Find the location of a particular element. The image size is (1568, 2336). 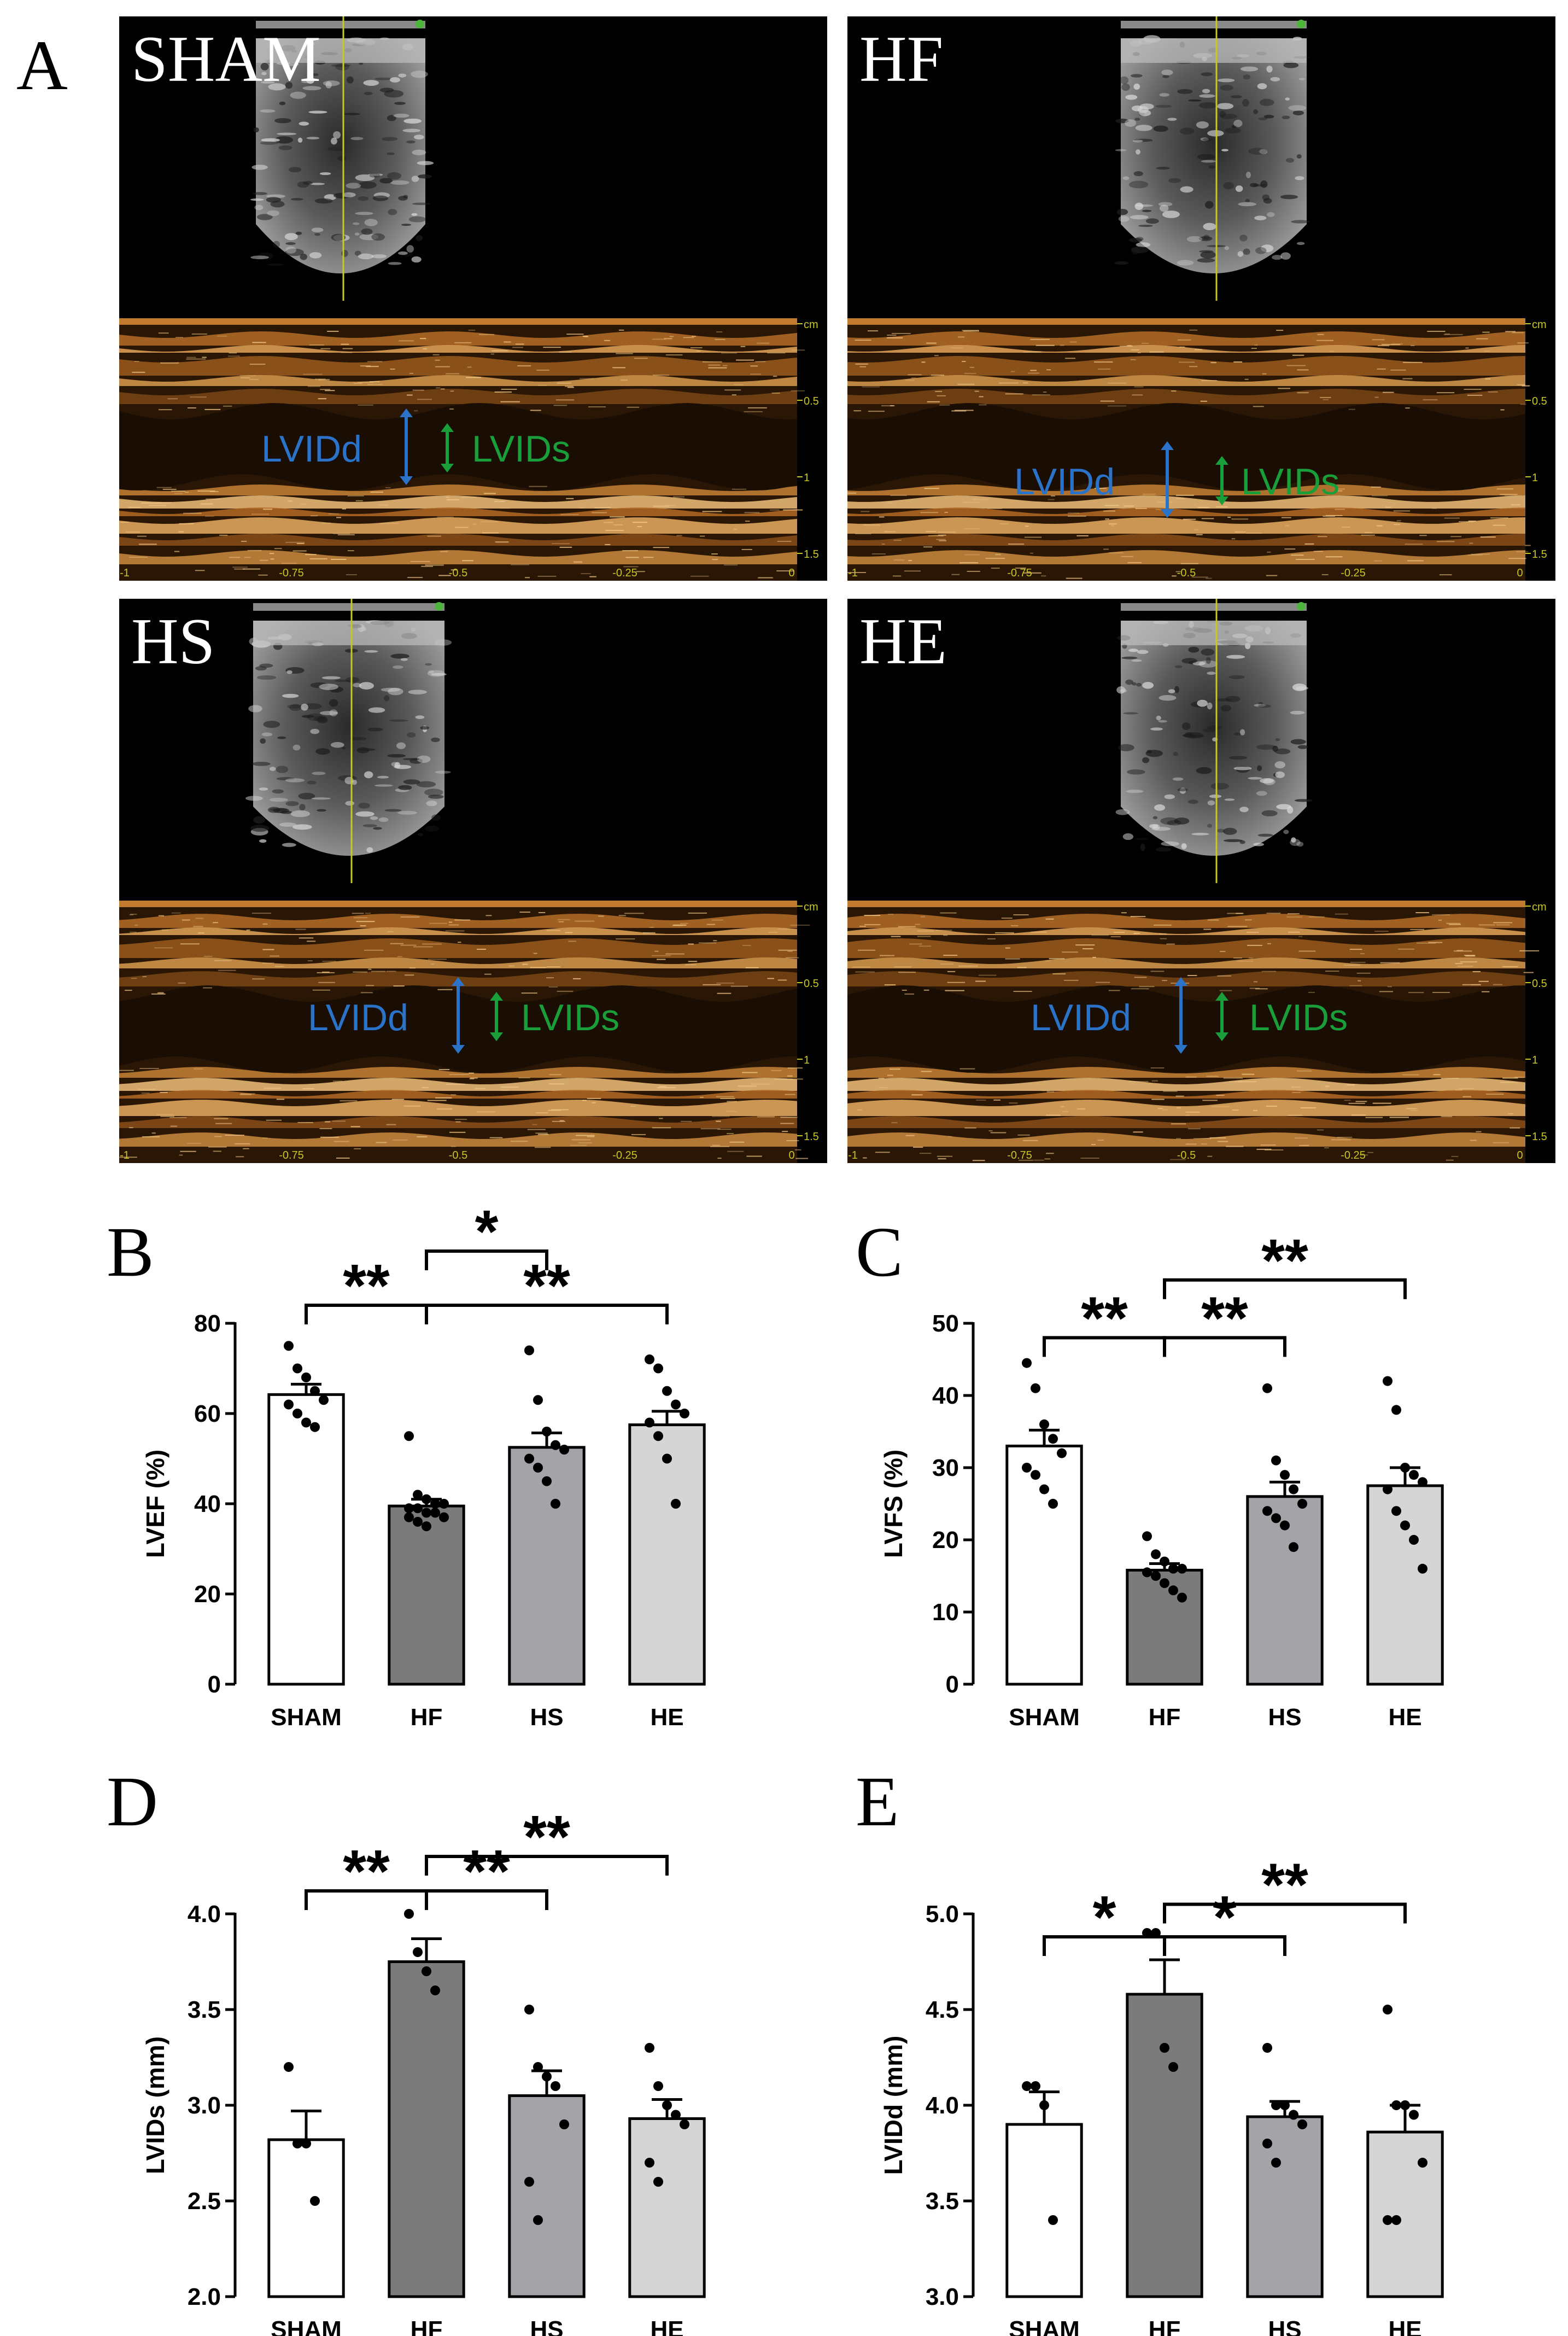

y-axis-title: LVEF (%) is located at coordinates (155, 1504).